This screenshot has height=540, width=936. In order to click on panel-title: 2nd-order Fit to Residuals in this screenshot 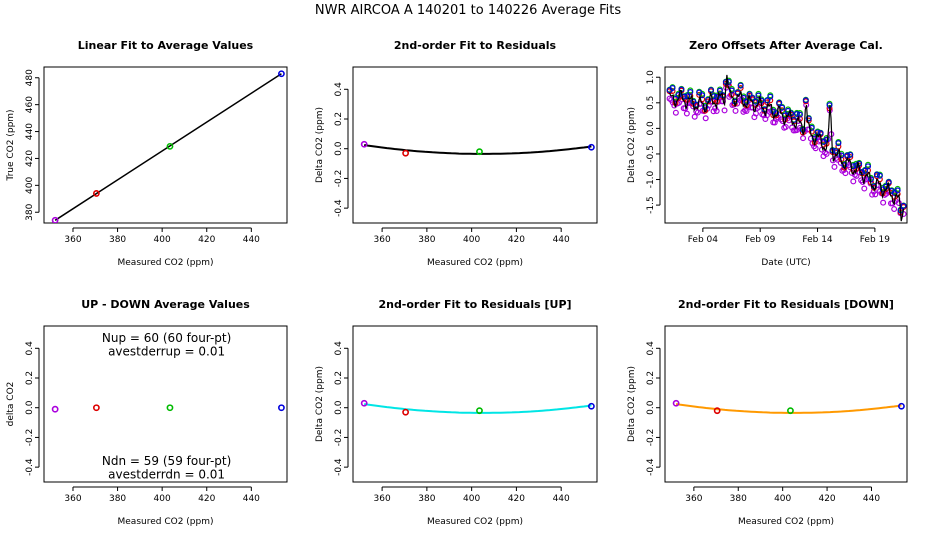, I will do `click(475, 45)`.